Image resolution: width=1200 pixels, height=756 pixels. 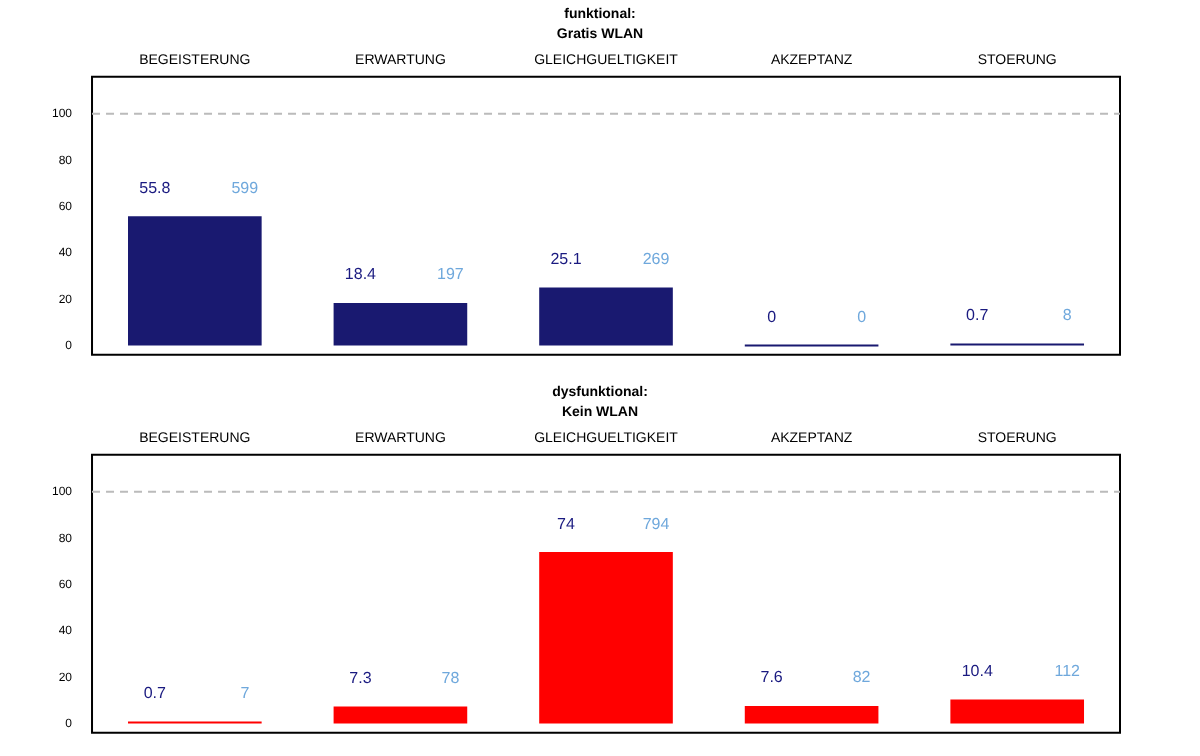 I want to click on data-label: 7.3, so click(x=361, y=678).